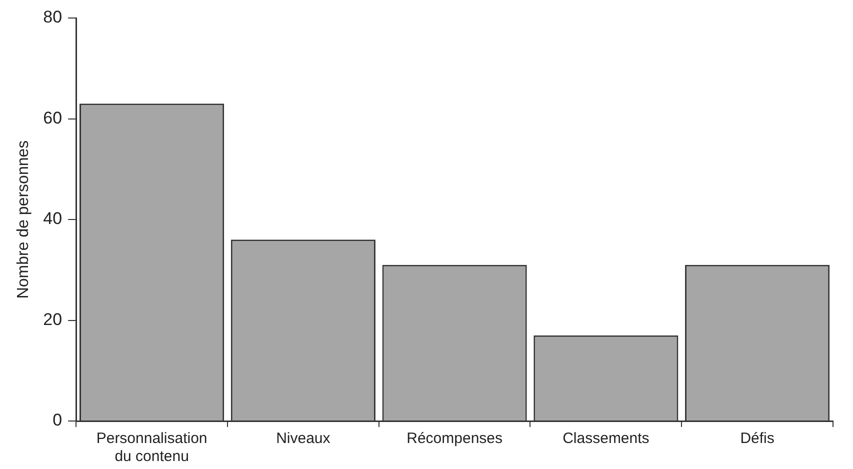 The height and width of the screenshot is (469, 853). What do you see at coordinates (757, 439) in the screenshot?
I see `x-tick-label: Défis` at bounding box center [757, 439].